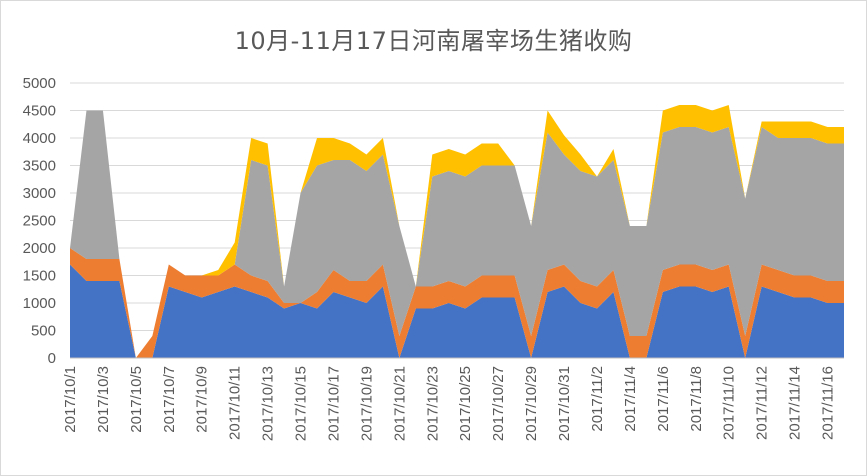 This screenshot has height=476, width=867. What do you see at coordinates (52, 358) in the screenshot?
I see `y-tick-label: 0` at bounding box center [52, 358].